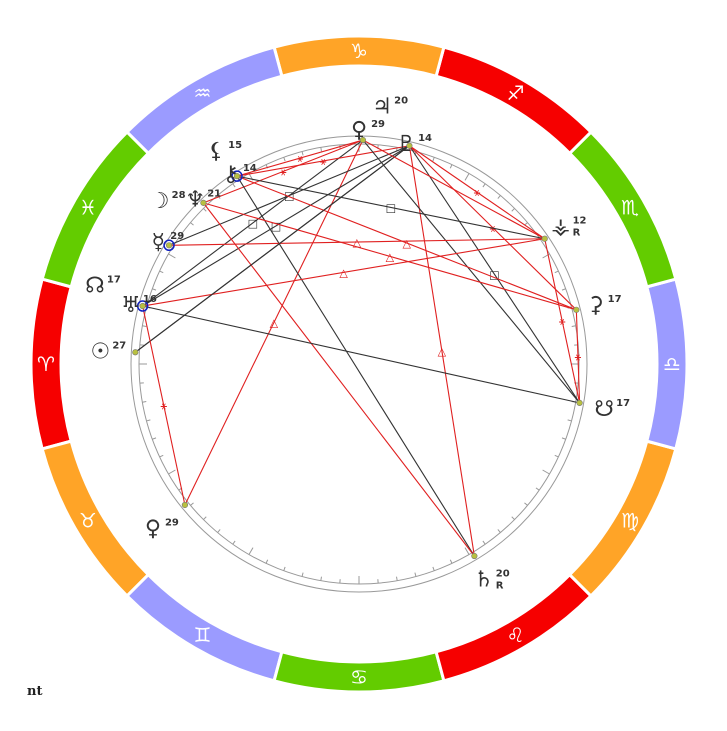  I want to click on aspect-line-vesta-pluto, so click(477, 192).